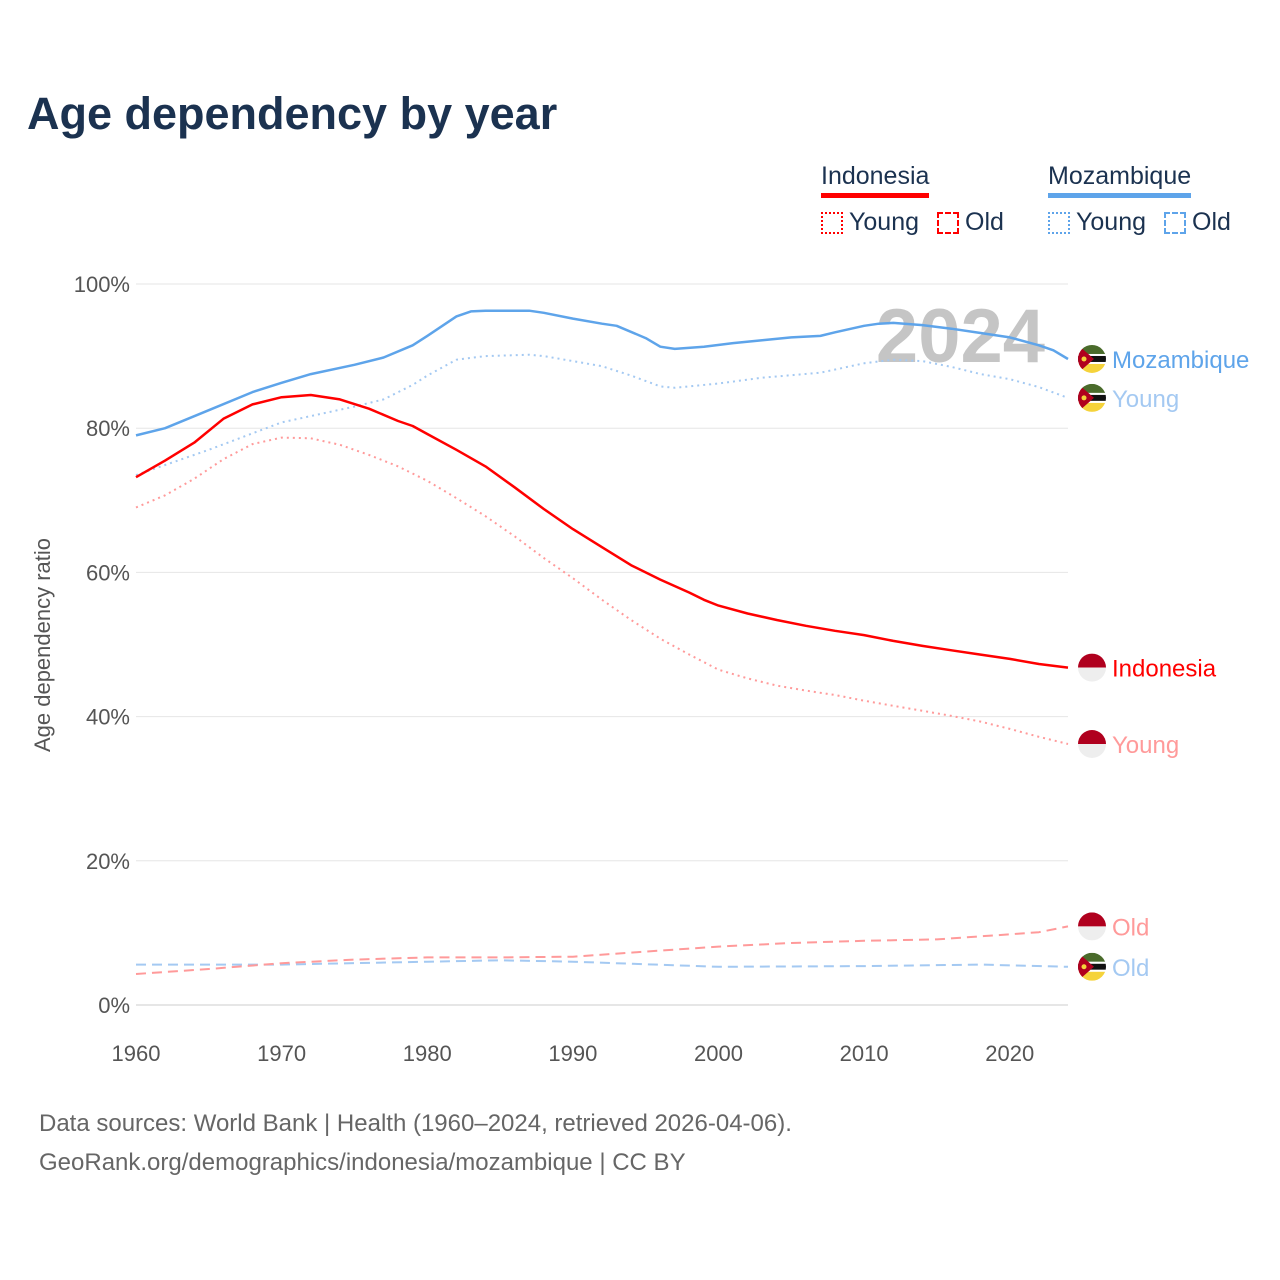 This screenshot has height=1280, width=1280. What do you see at coordinates (1164, 669) in the screenshot?
I see `end-label: Indonesia` at bounding box center [1164, 669].